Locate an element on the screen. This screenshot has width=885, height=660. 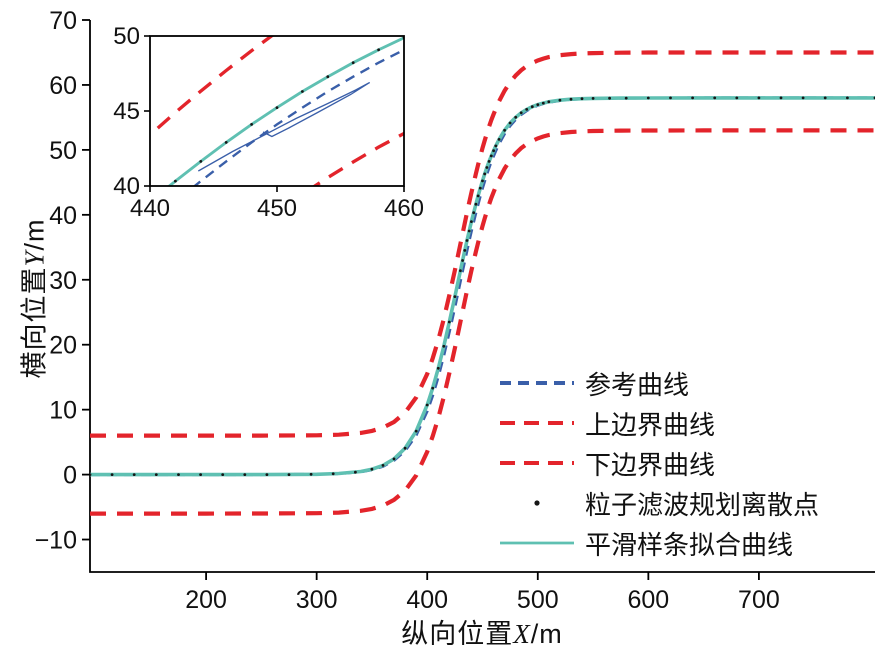
y-tick-label: 0 is located at coordinates (70, 476).